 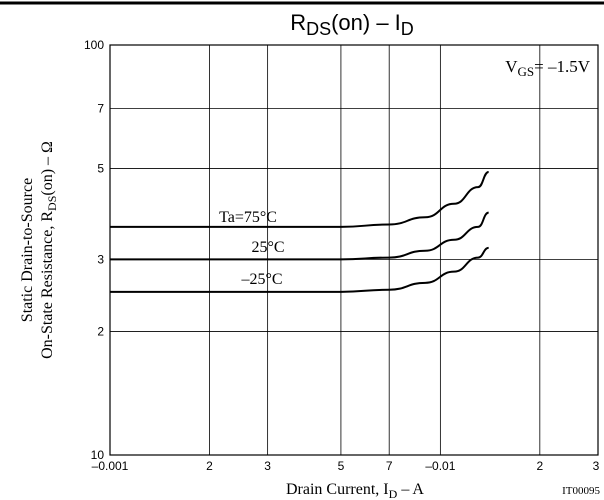 I want to click on condition: VGS= –1.5V, so click(x=547, y=68).